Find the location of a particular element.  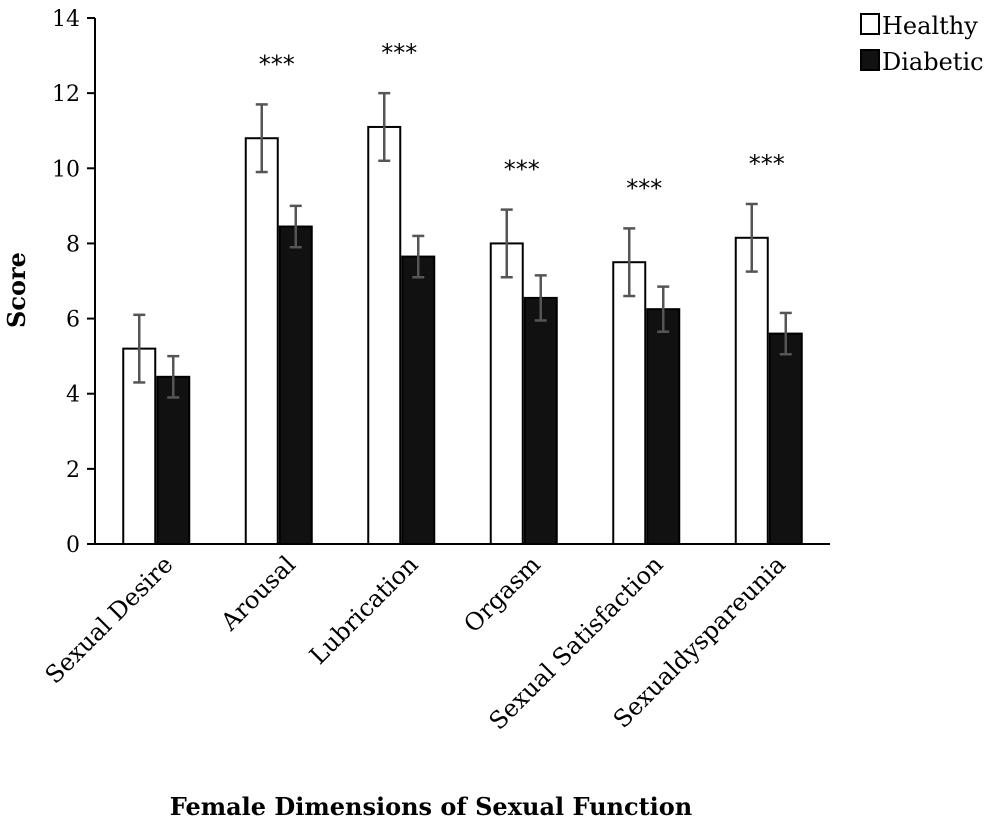

legend-label-healthy: Healthy is located at coordinates (930, 26).